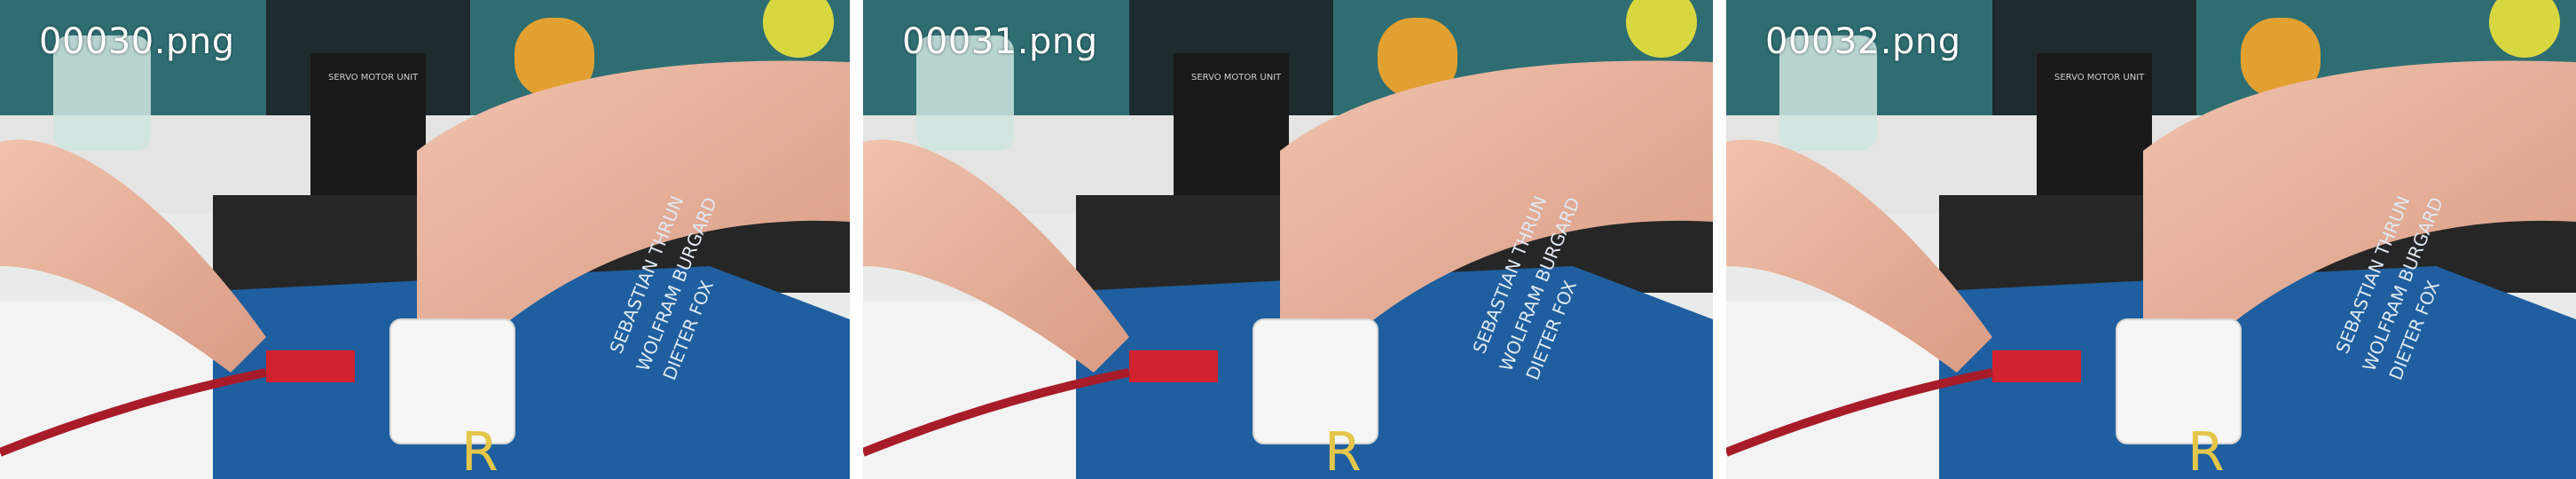 The image size is (2576, 479). I want to click on frame-label: 00030.png, so click(137, 41).